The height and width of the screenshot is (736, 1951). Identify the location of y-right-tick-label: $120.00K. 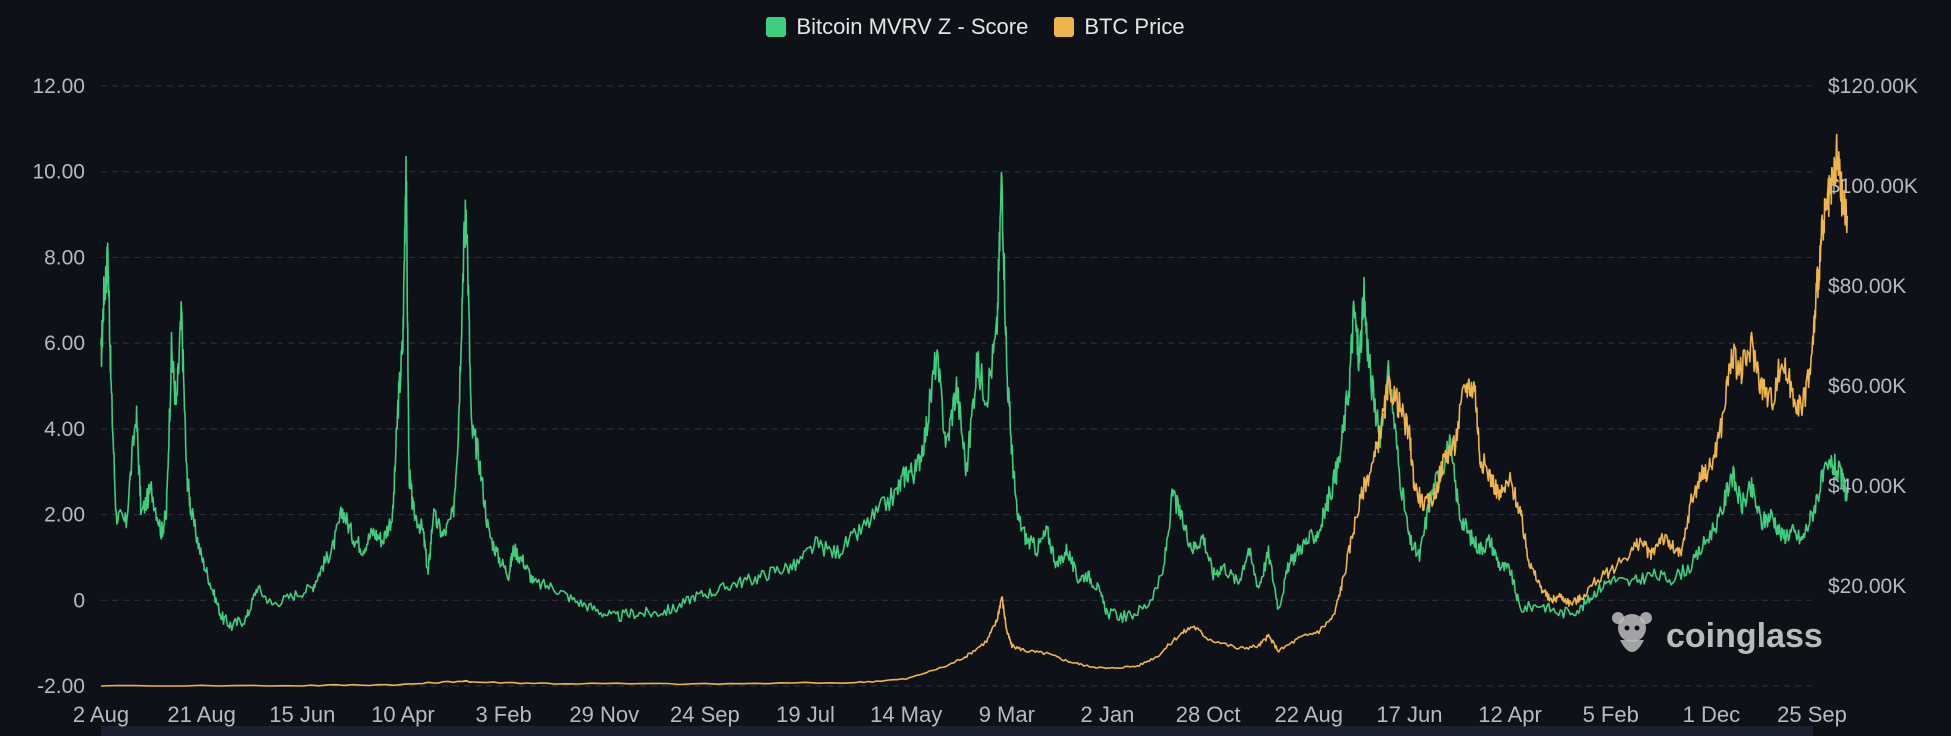
(1873, 86).